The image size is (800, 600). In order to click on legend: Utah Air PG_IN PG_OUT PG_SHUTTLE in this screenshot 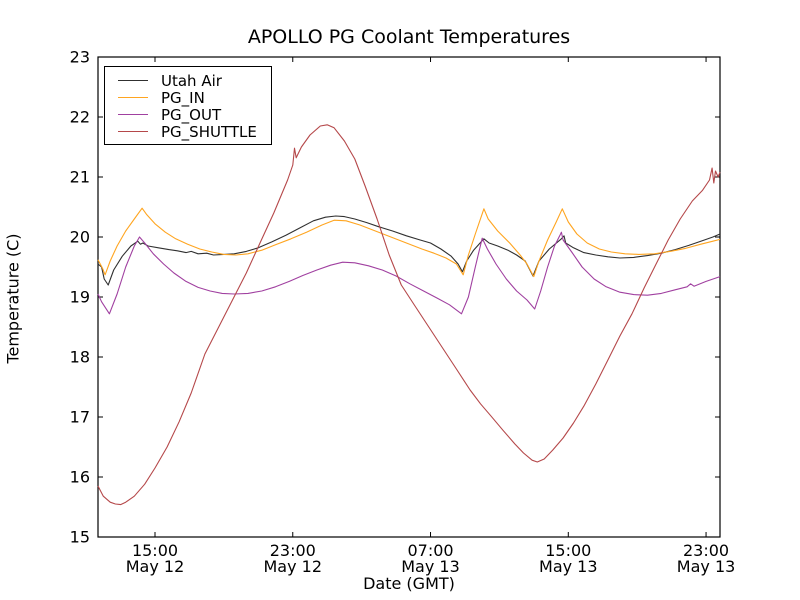, I will do `click(188, 105)`.